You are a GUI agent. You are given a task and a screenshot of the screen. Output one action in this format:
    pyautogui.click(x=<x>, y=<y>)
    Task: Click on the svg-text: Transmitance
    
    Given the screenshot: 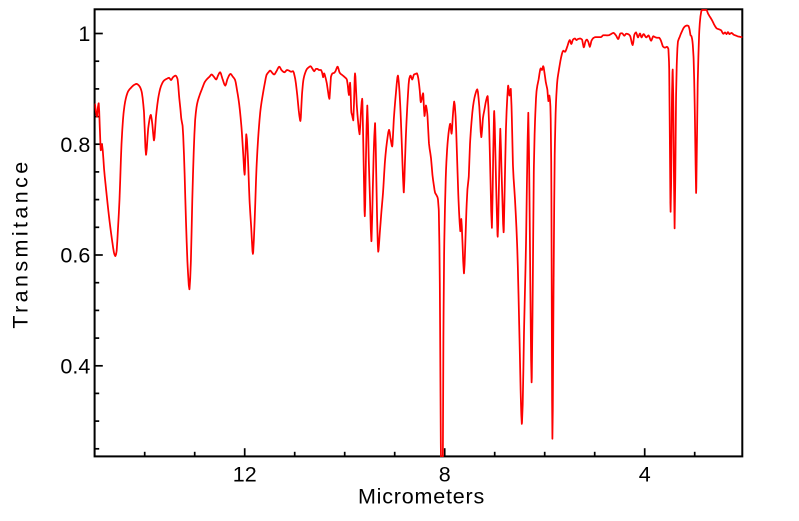 What is the action you would take?
    pyautogui.click(x=20, y=243)
    